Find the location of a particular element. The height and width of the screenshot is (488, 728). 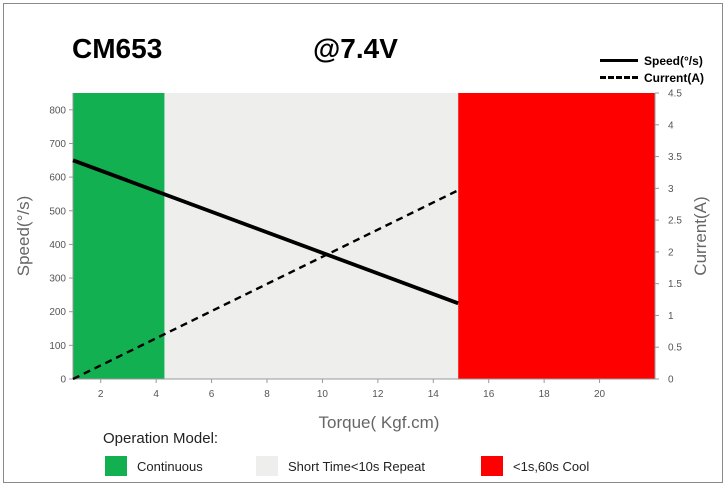

x-tick-label: 10 is located at coordinates (323, 394).